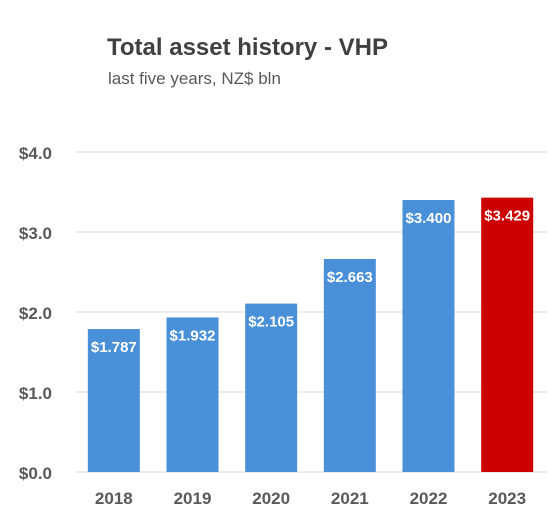  I want to click on y-tick-label: $3.0, so click(35, 233).